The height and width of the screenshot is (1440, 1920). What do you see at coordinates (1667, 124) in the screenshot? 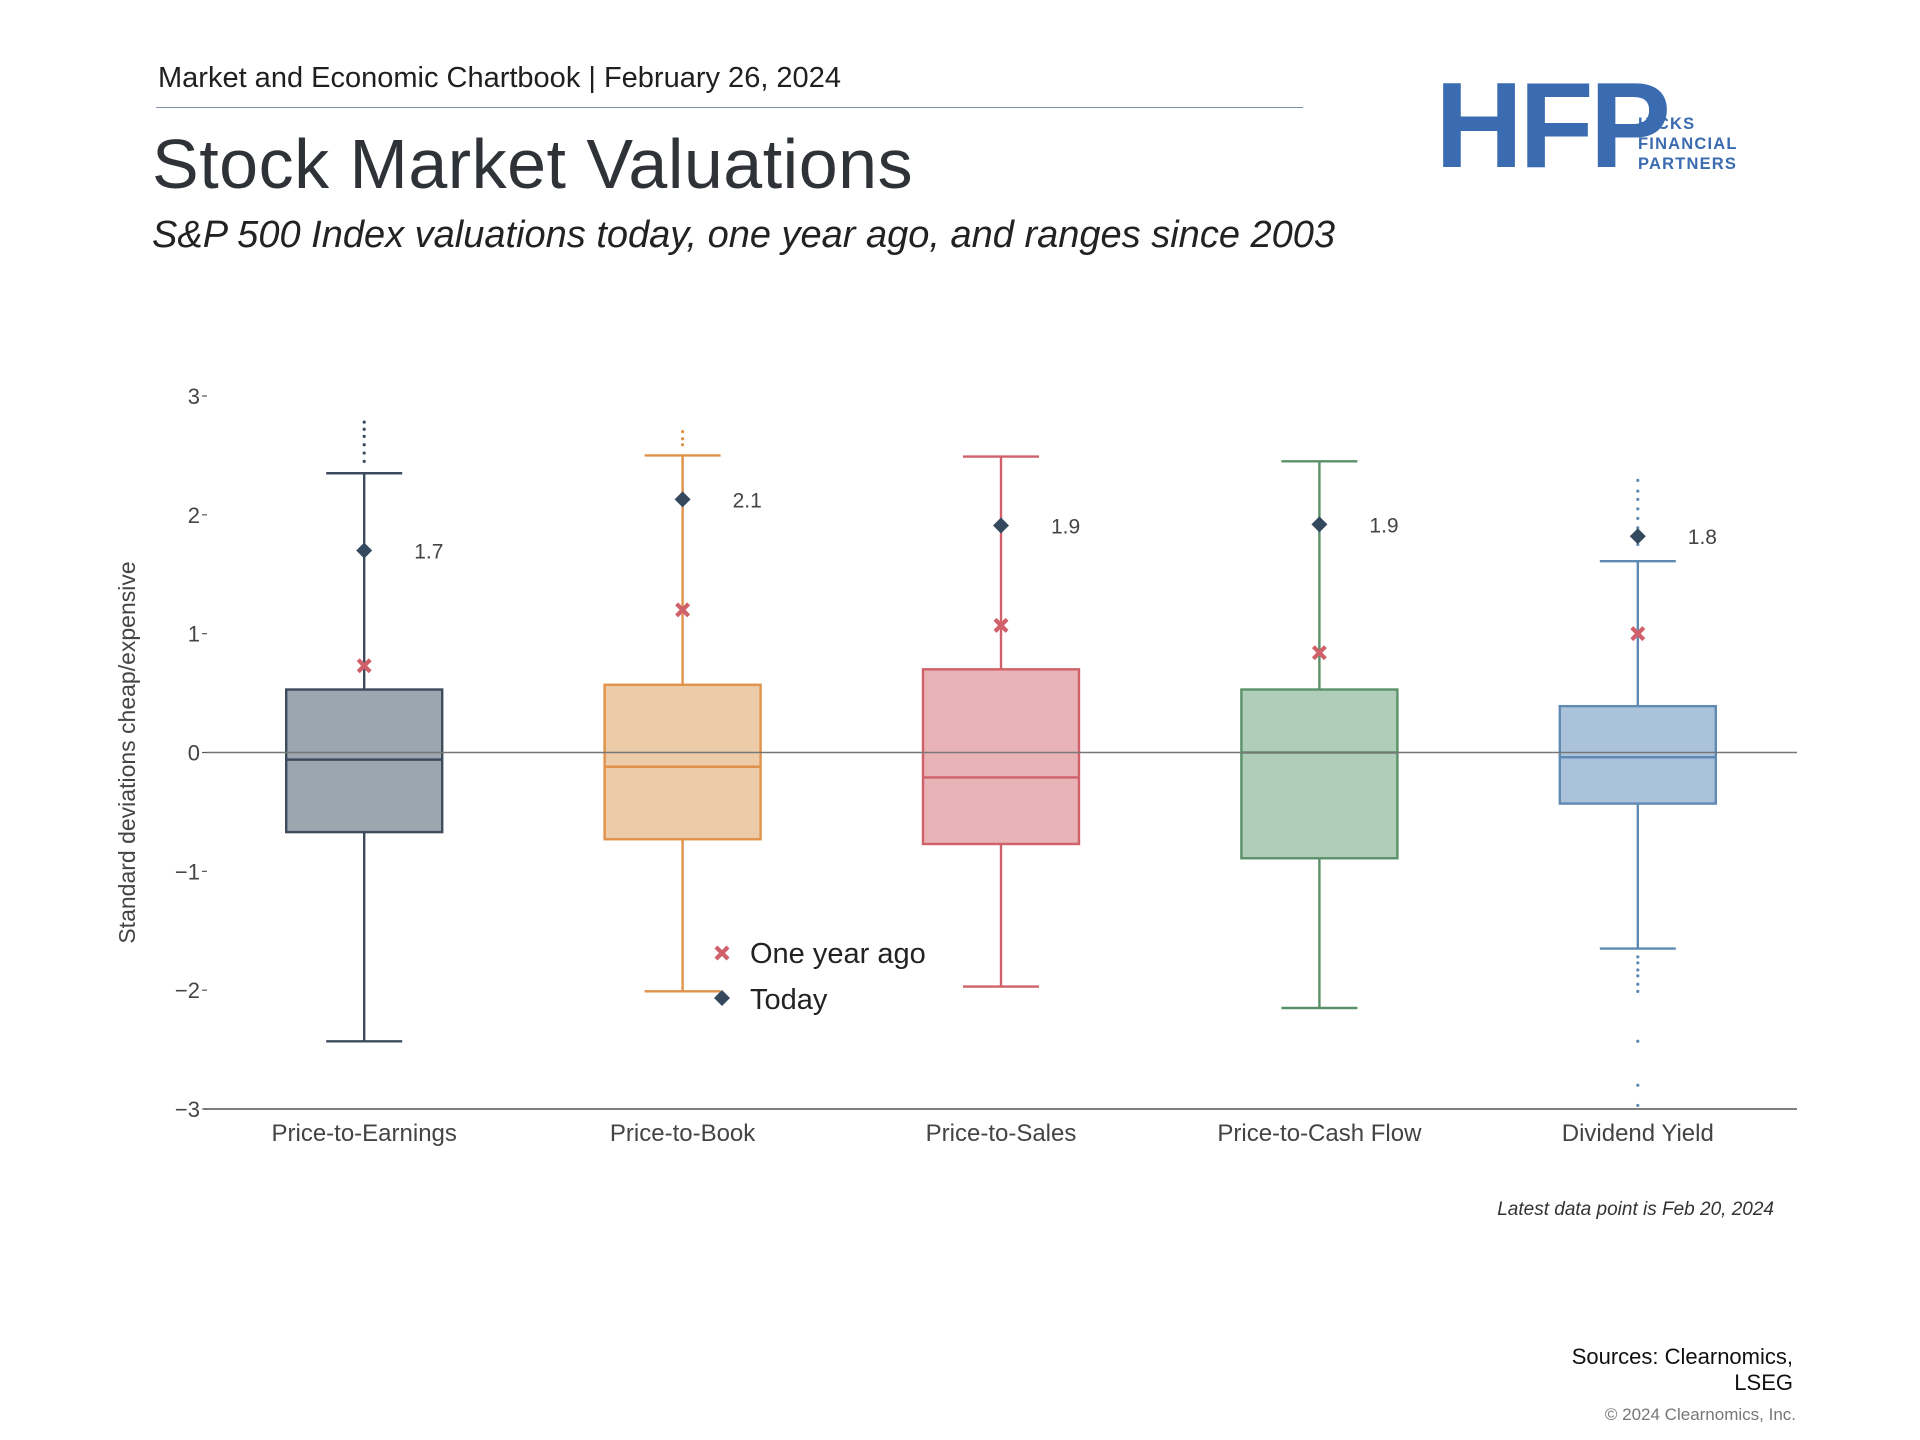
I see `logo-word-hicks: HICKS` at bounding box center [1667, 124].